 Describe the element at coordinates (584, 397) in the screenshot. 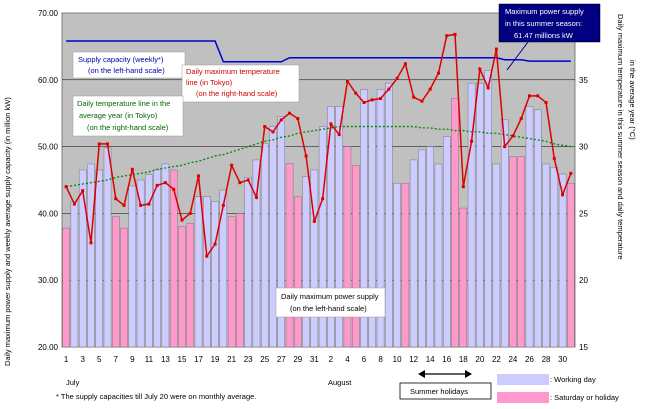

I see `legend-label-saturday-holiday: : Saturday or holiday` at that location.